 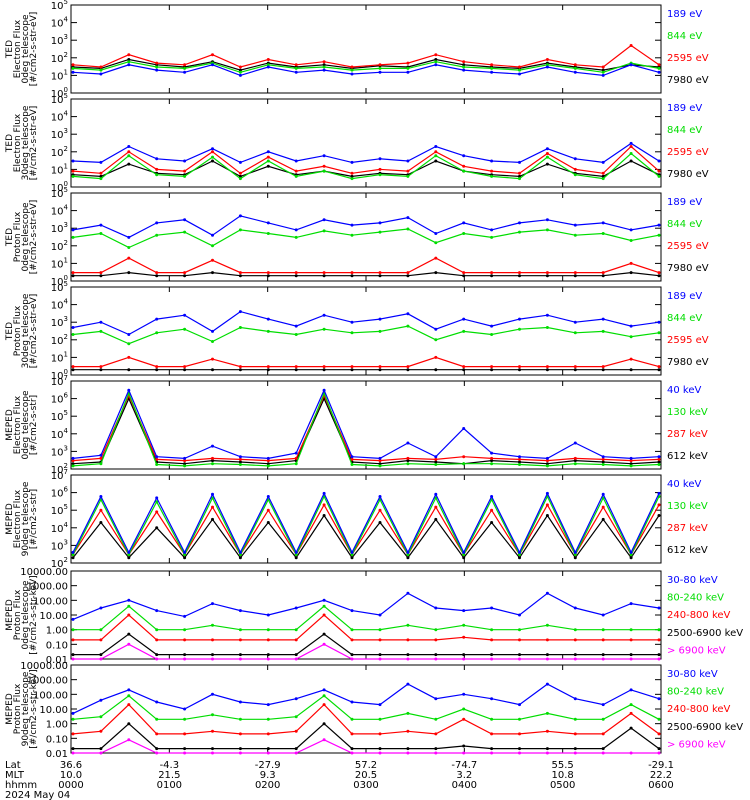 I want to click on y-tick-label: 10.00, so click(x=53, y=710).